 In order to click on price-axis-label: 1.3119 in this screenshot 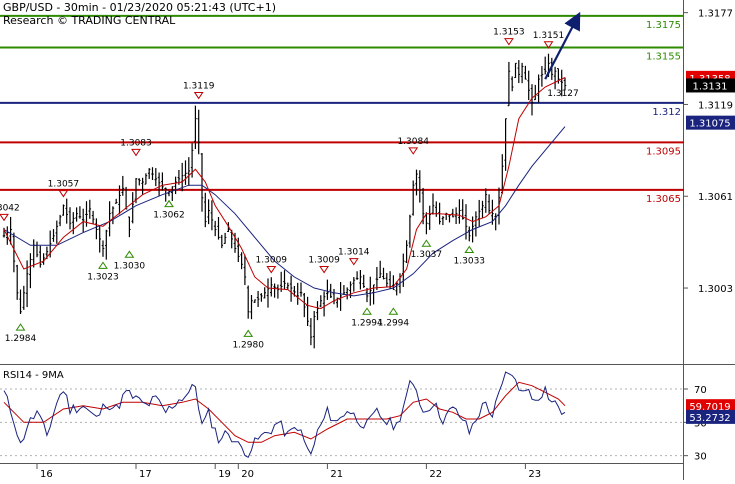, I will do `click(715, 105)`.